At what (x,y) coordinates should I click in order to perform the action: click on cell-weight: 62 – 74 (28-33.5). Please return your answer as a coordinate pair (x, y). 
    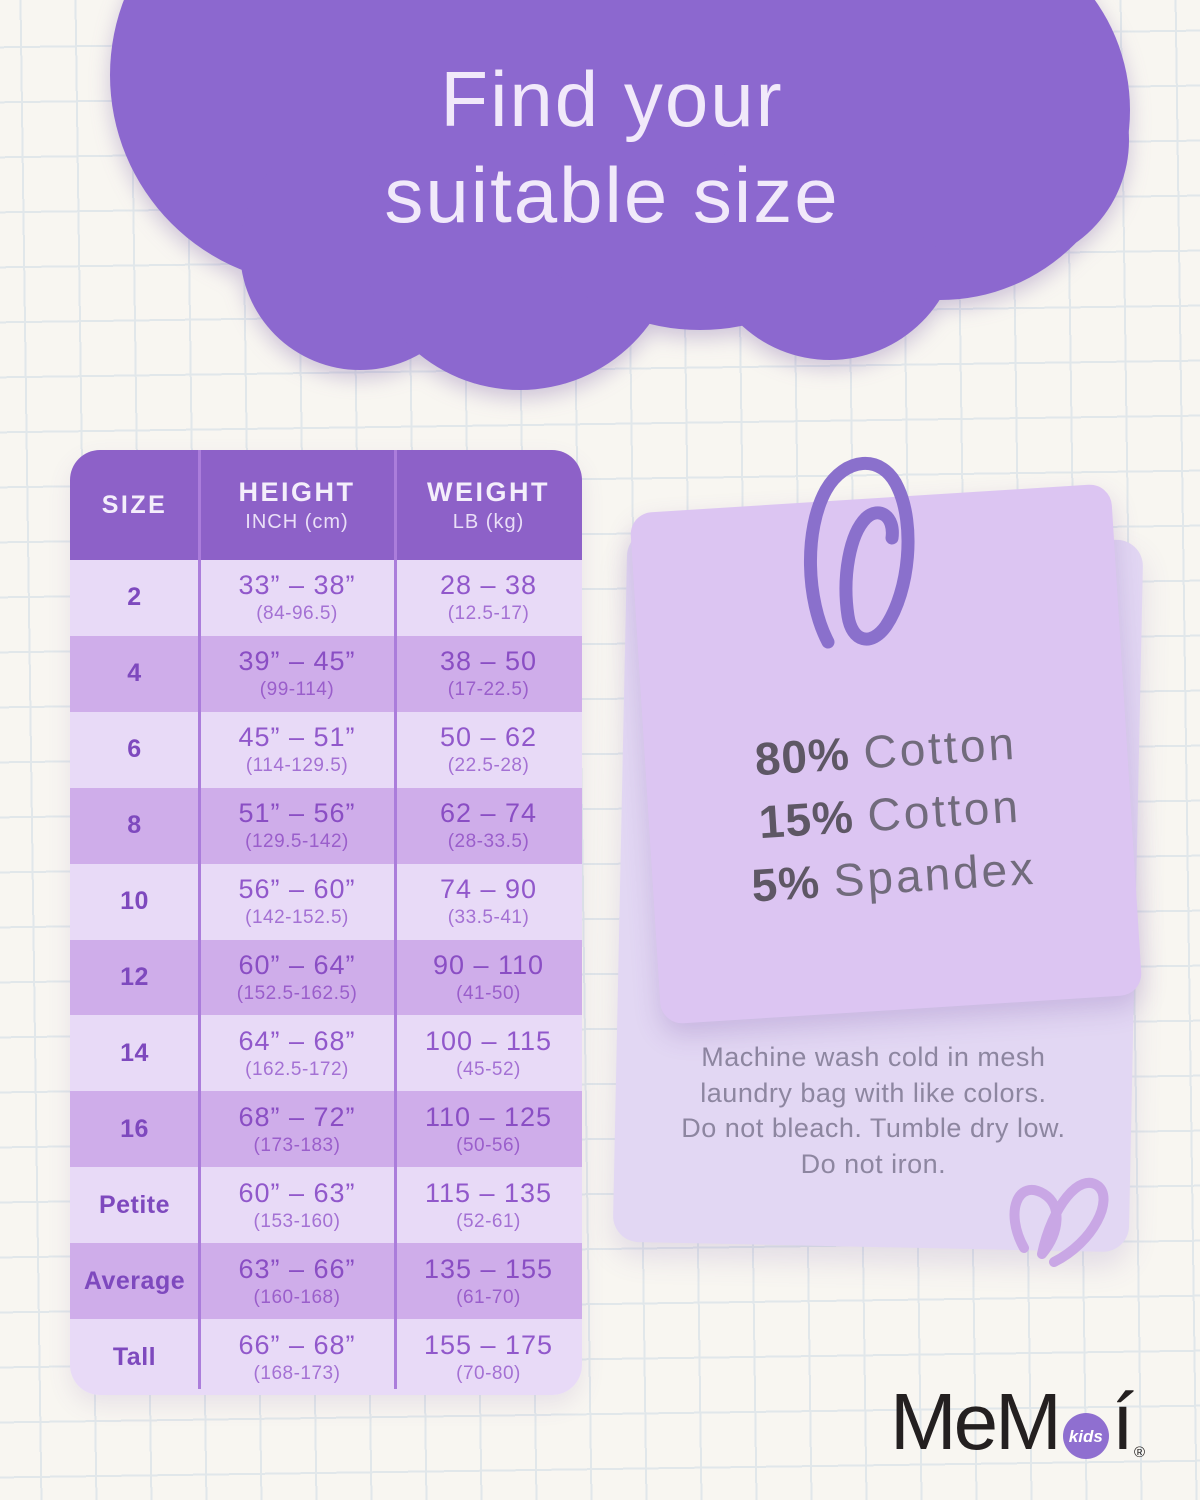
    Looking at the image, I should click on (488, 825).